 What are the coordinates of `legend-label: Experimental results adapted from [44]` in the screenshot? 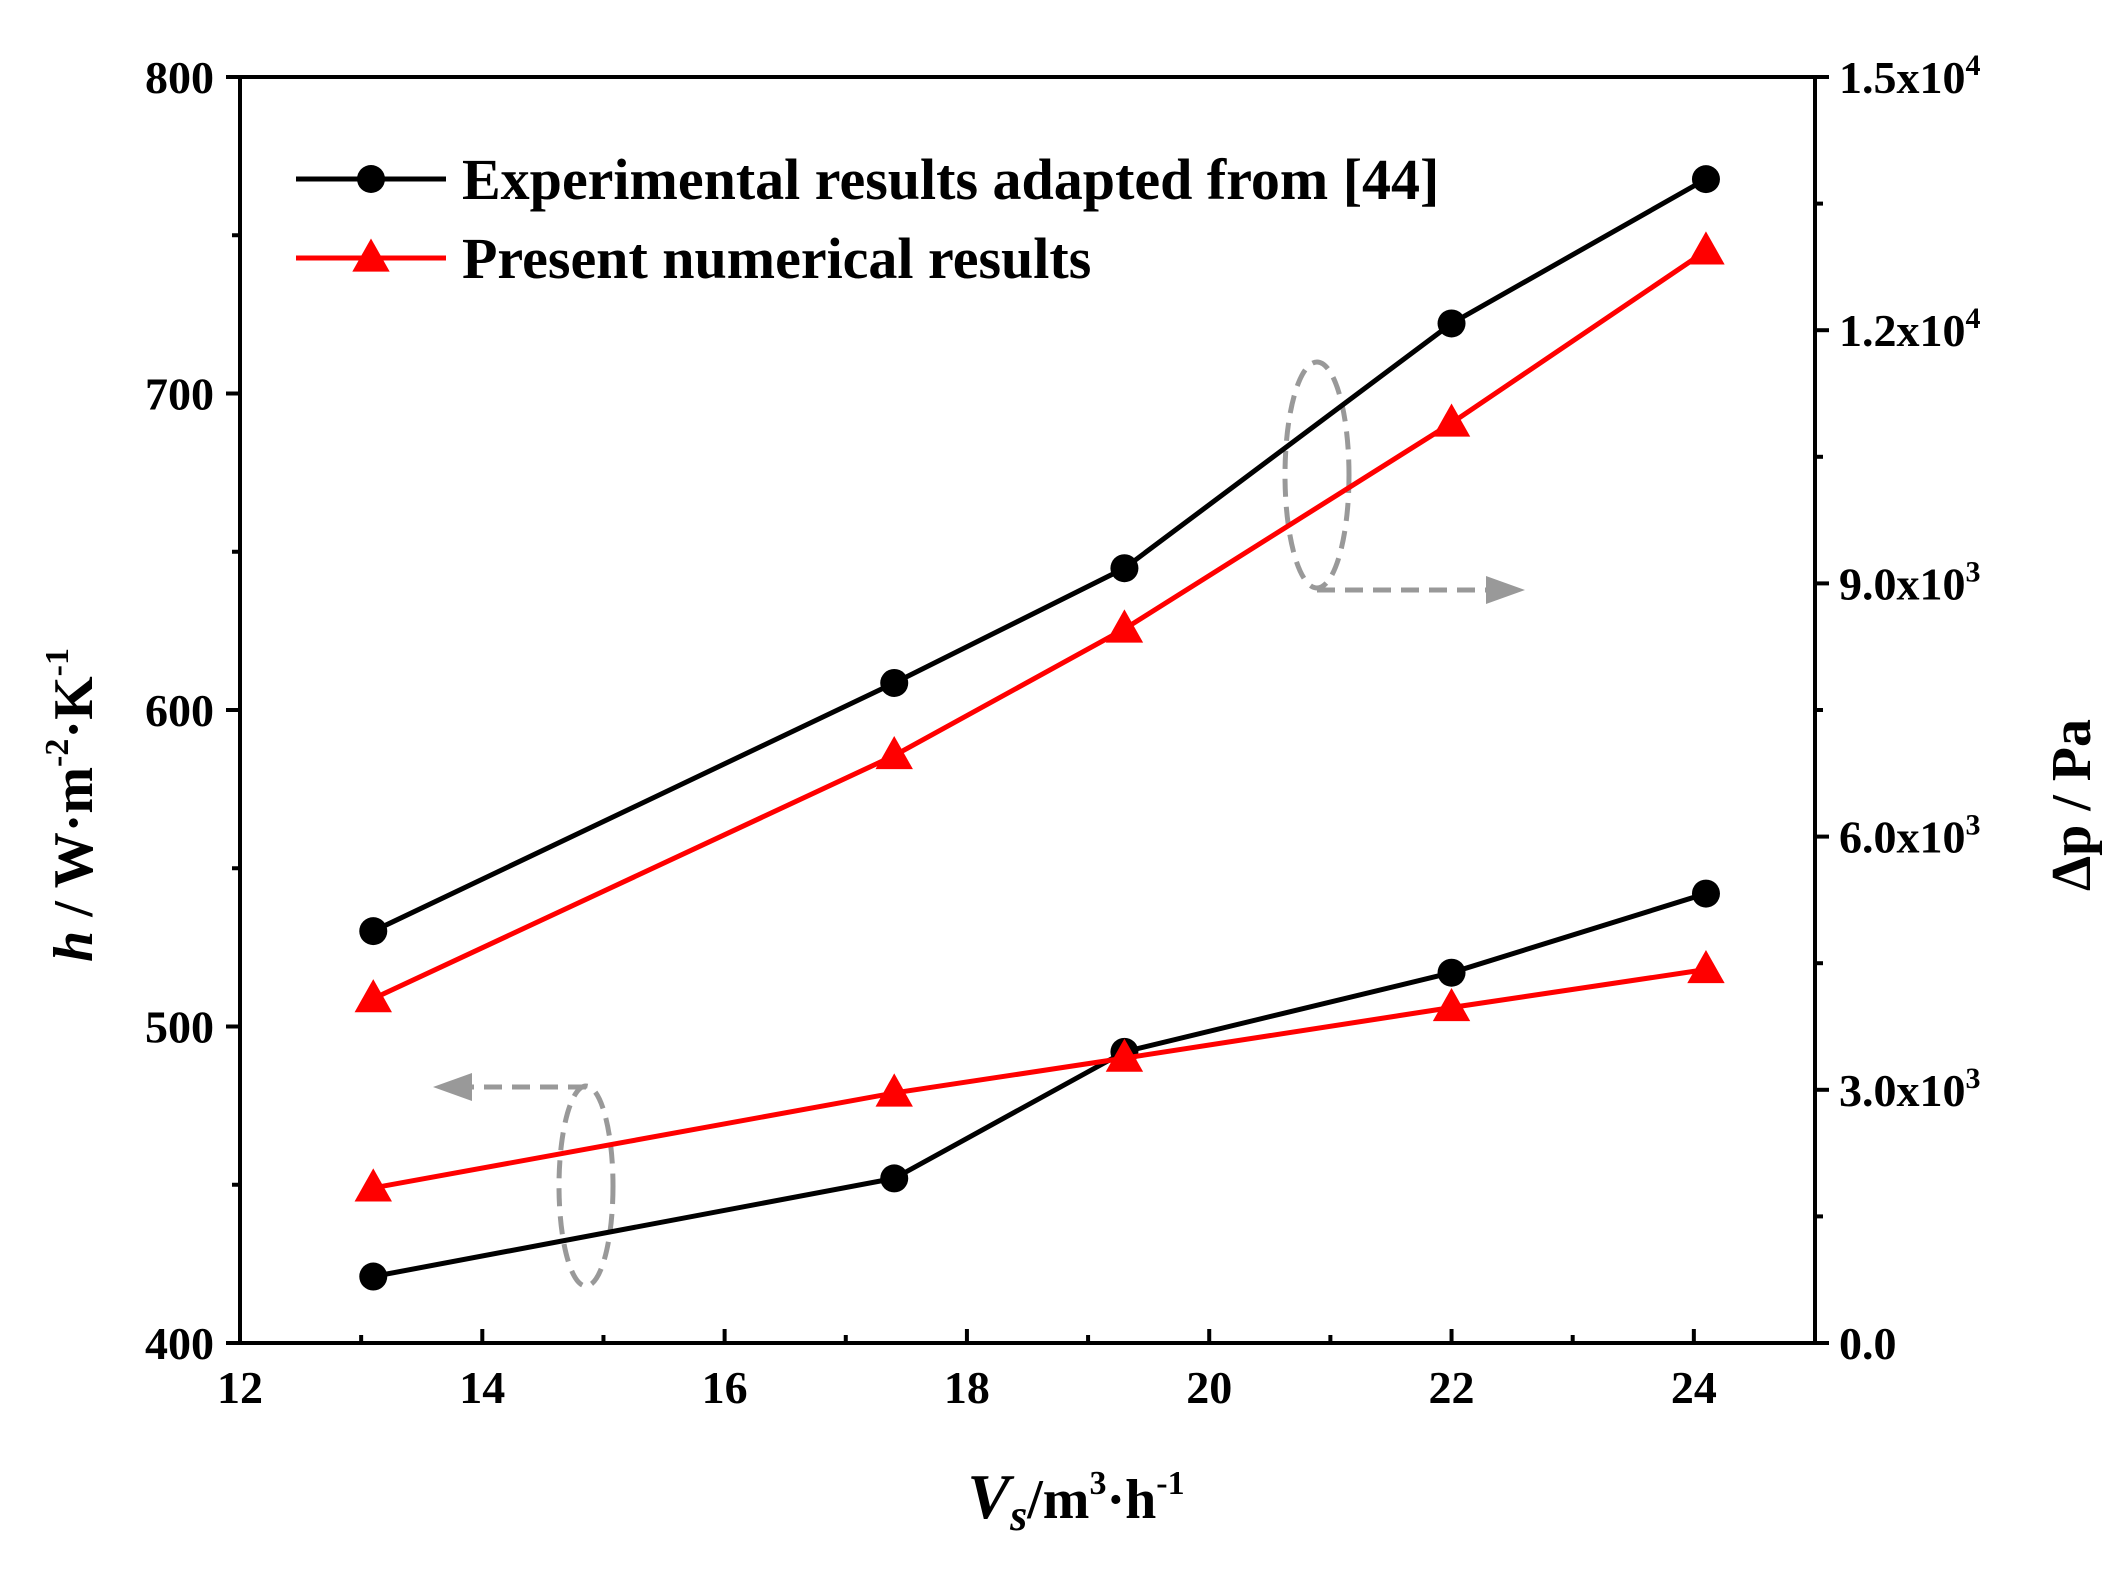 It's located at (950, 179).